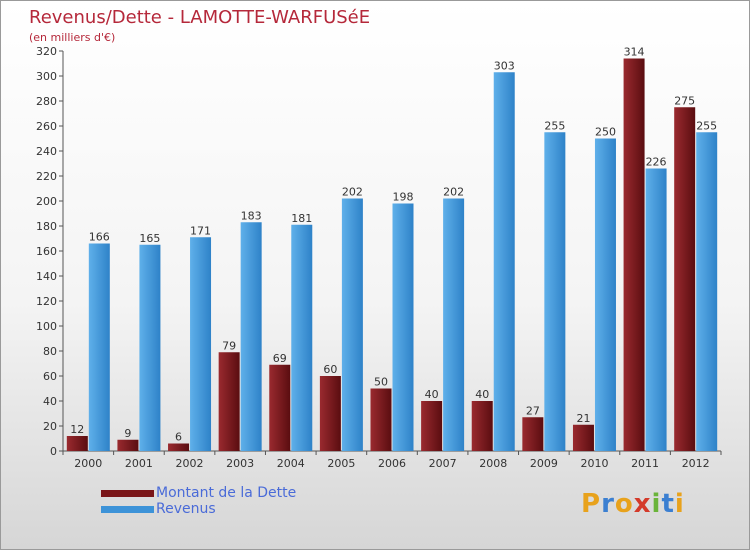  What do you see at coordinates (291, 463) in the screenshot?
I see `x-tick-label: 2004` at bounding box center [291, 463].